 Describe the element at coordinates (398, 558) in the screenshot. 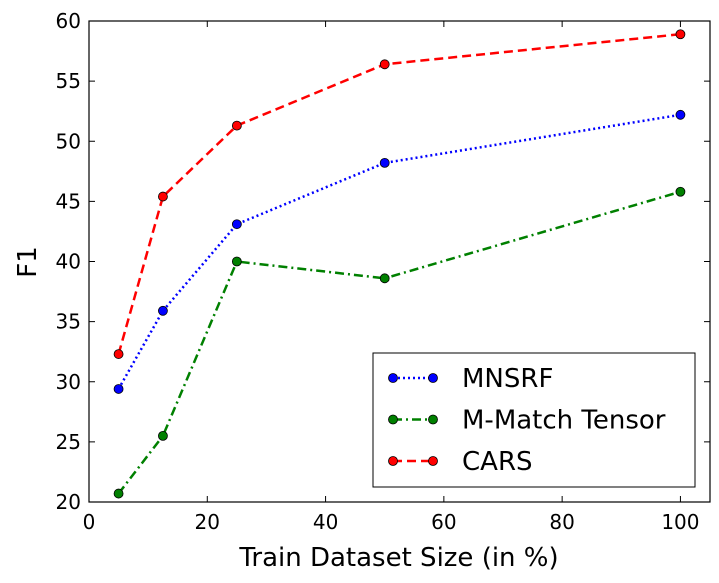

I see `x-axis-label: Train Dataset Size (in %)` at that location.